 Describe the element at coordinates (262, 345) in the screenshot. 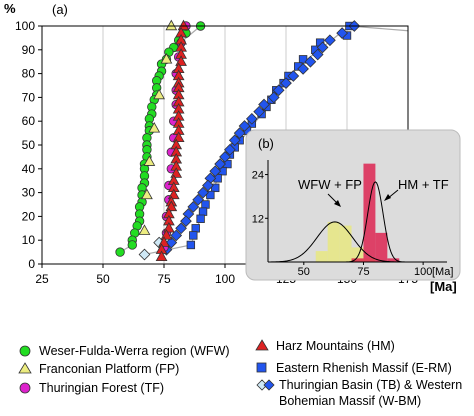

I see `legend-marker-hm` at that location.